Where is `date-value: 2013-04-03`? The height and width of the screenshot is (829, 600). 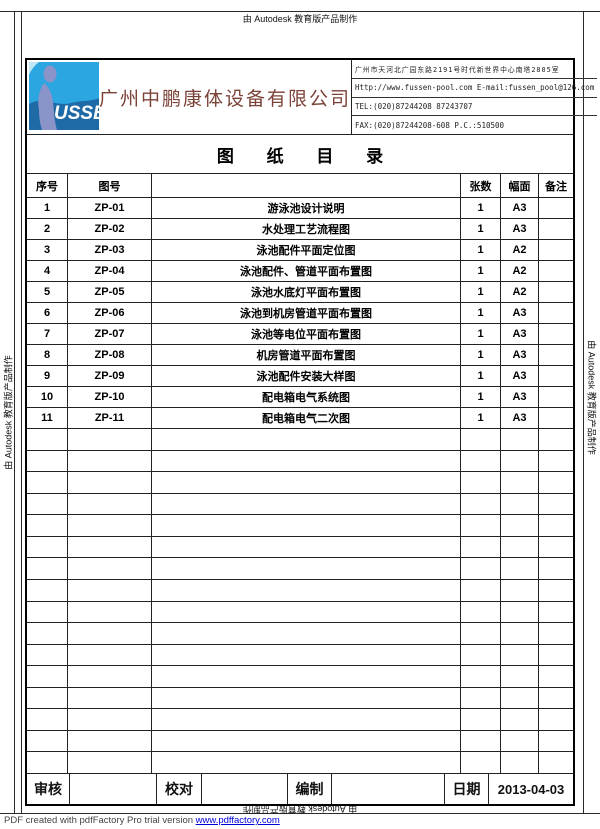
date-value: 2013-04-03 is located at coordinates (531, 789).